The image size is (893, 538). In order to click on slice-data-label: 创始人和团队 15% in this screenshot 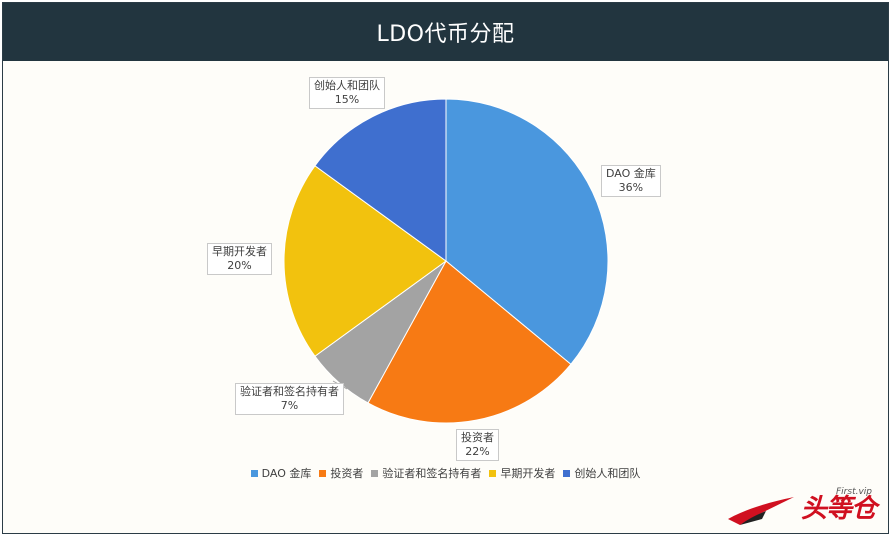, I will do `click(347, 93)`.